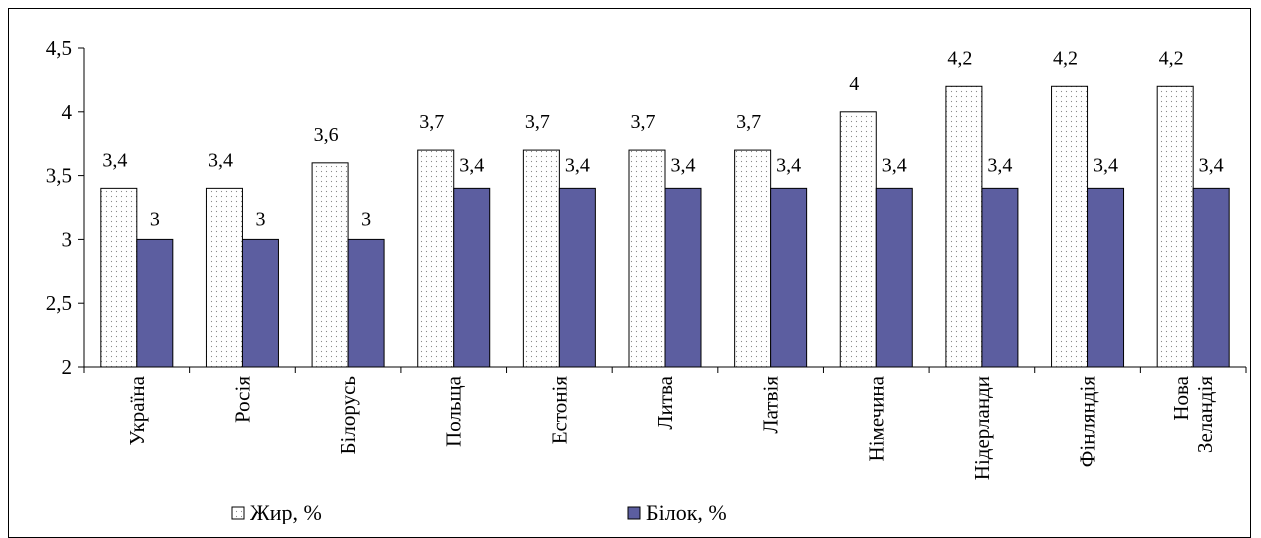 This screenshot has height=538, width=1261. I want to click on category-label: Фінляндія, so click(1088, 422).